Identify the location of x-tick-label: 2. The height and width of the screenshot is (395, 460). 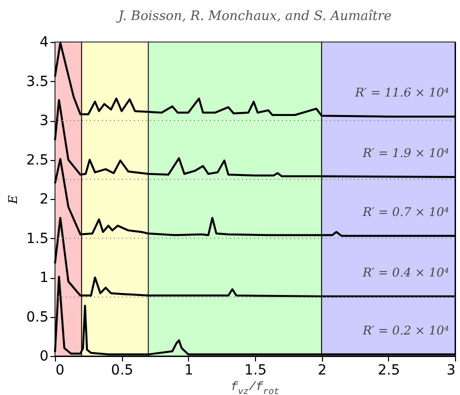
(322, 370).